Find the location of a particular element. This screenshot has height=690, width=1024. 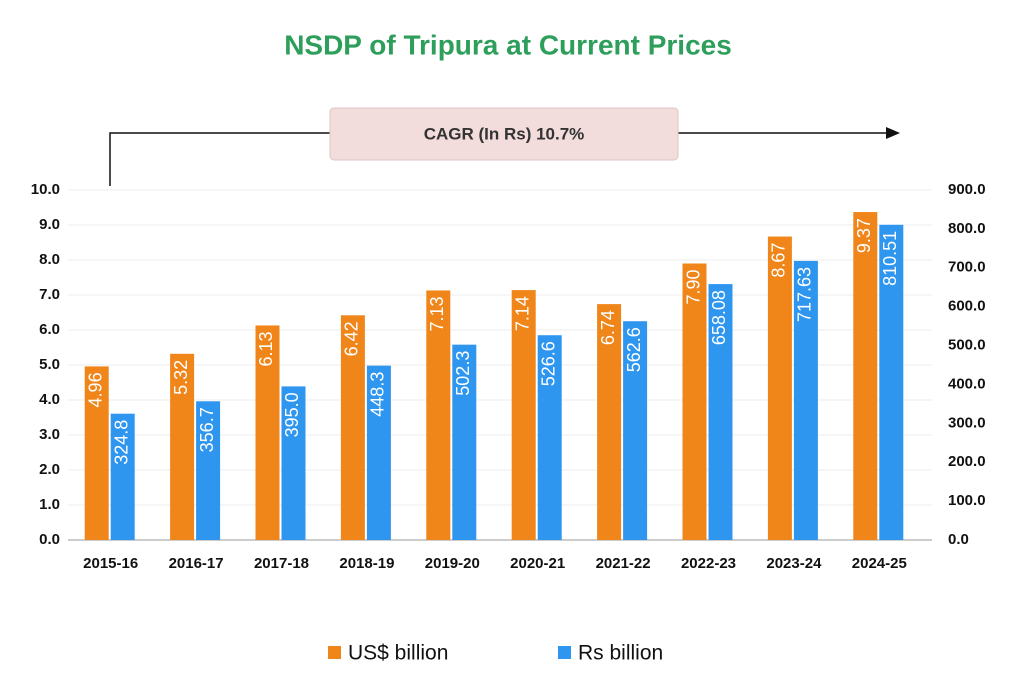

value-label: 7.90 is located at coordinates (693, 287).